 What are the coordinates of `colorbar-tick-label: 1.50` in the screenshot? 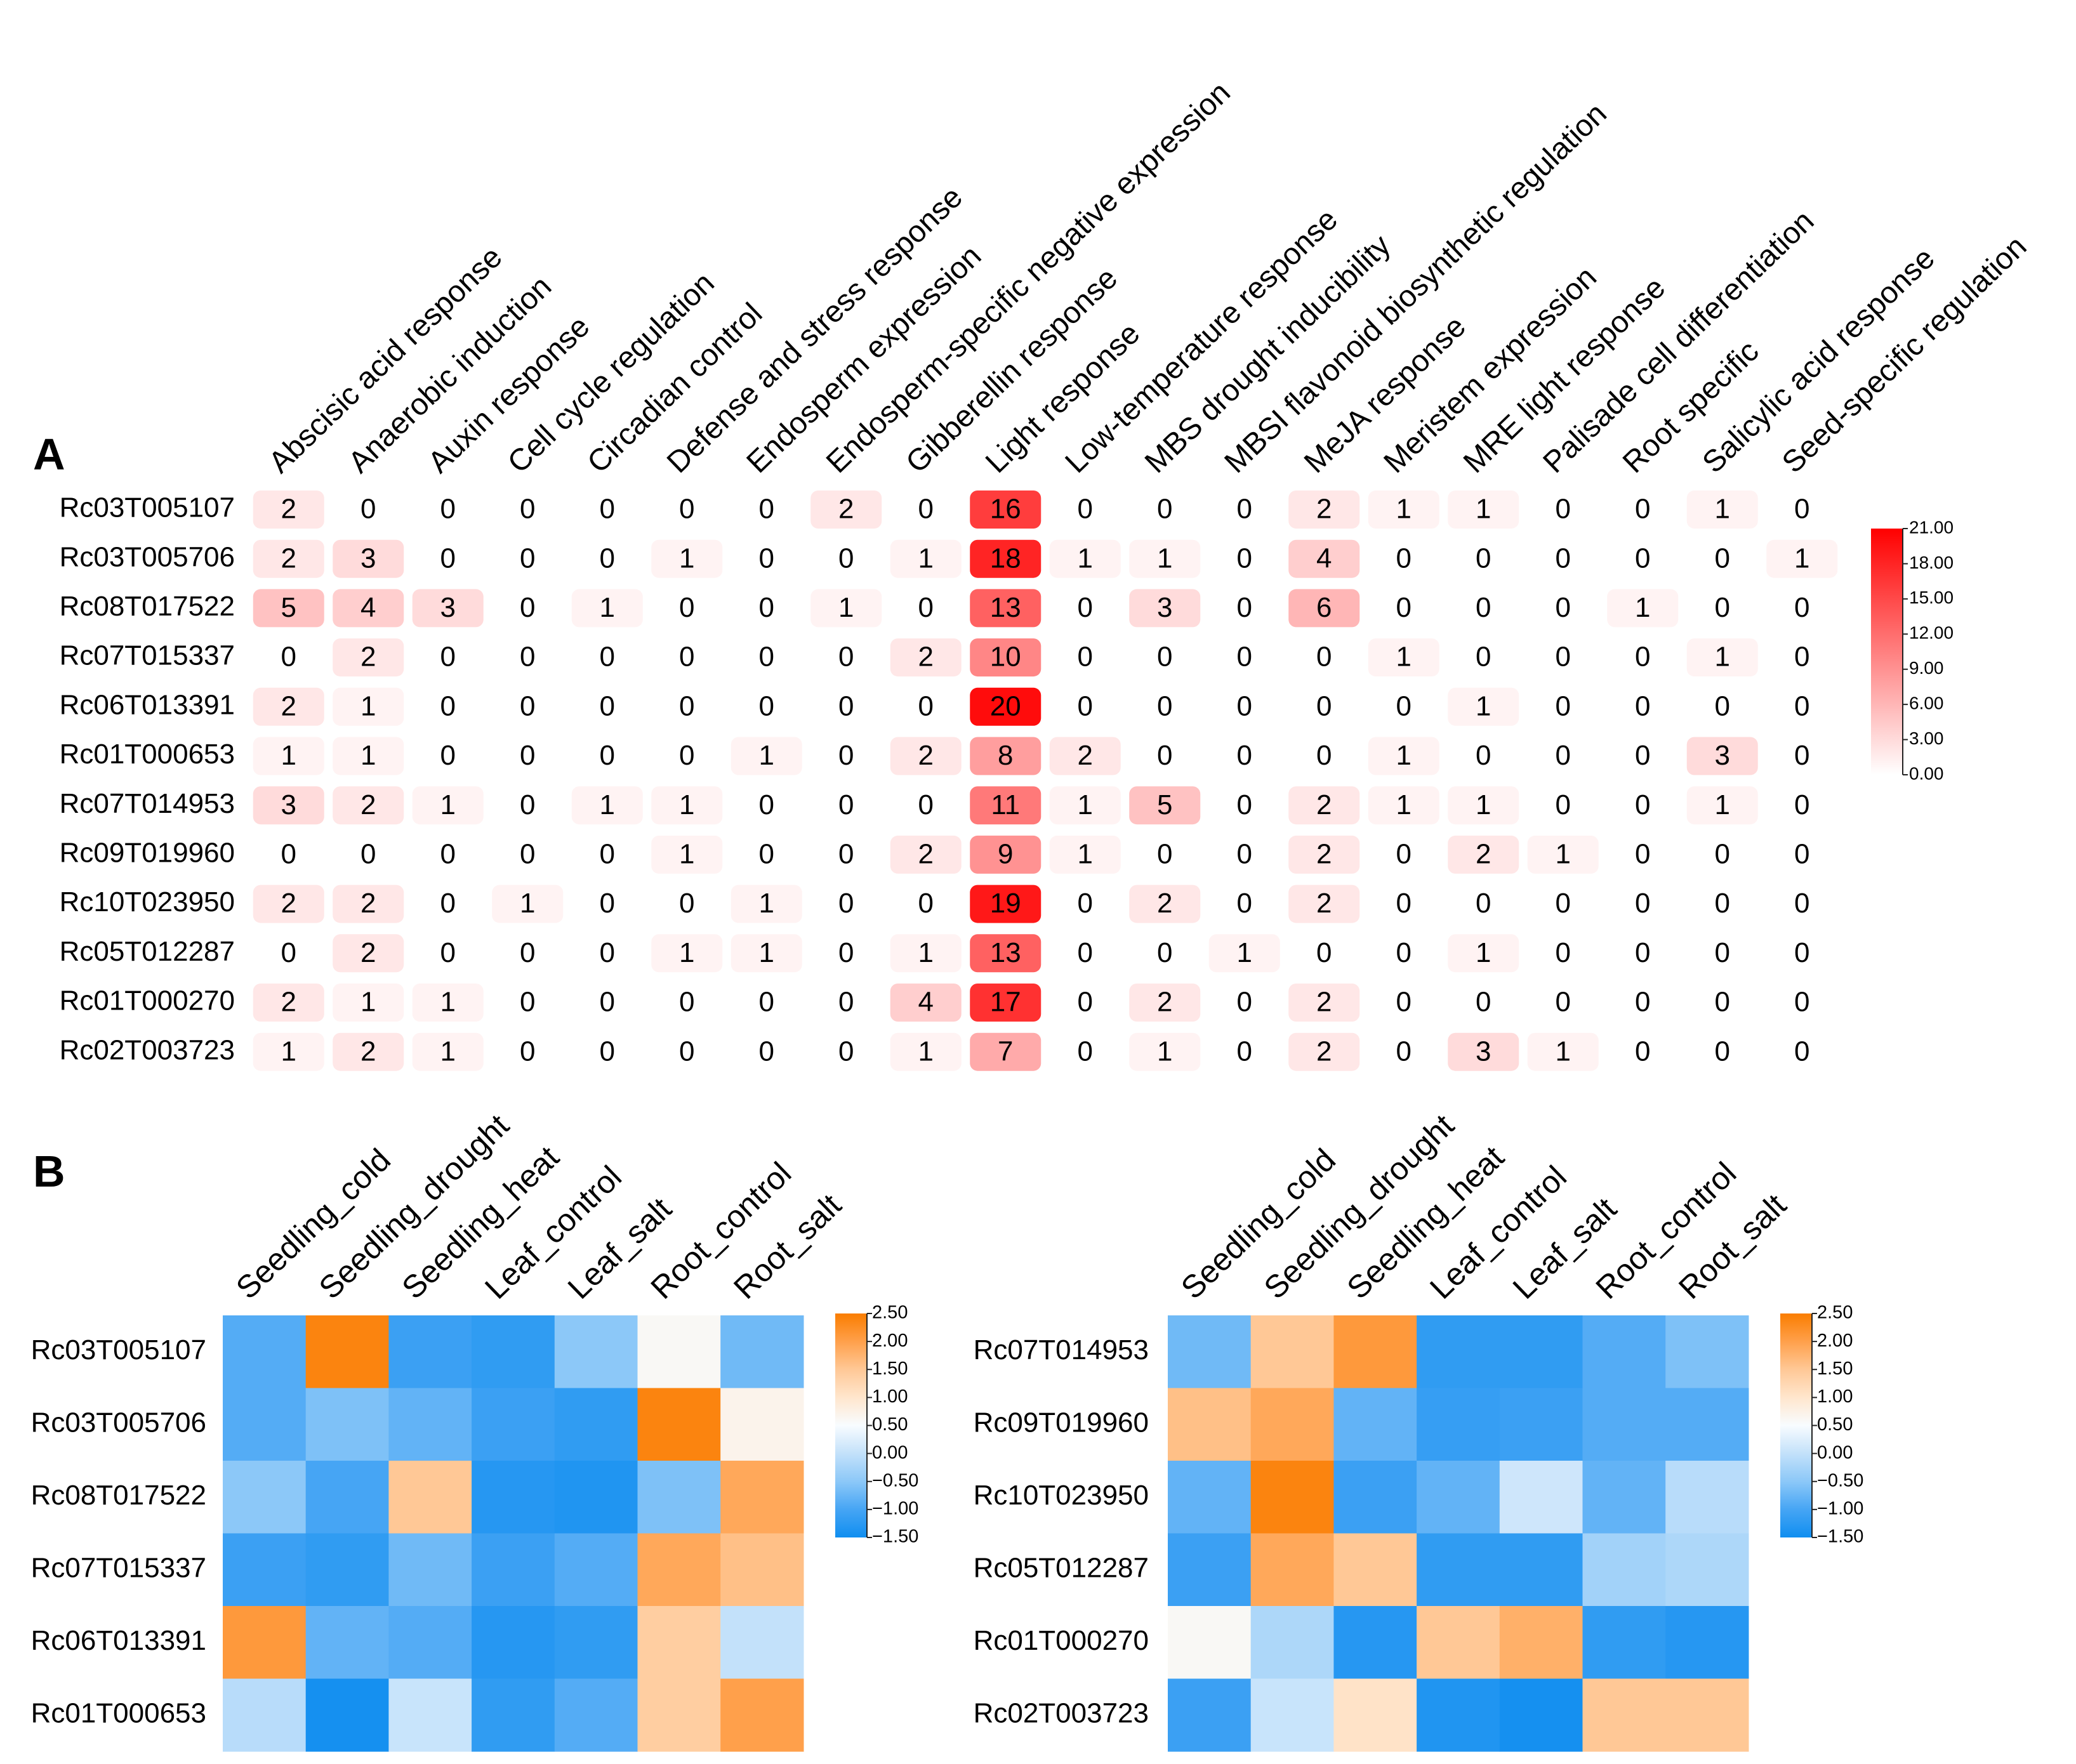 It's located at (890, 1369).